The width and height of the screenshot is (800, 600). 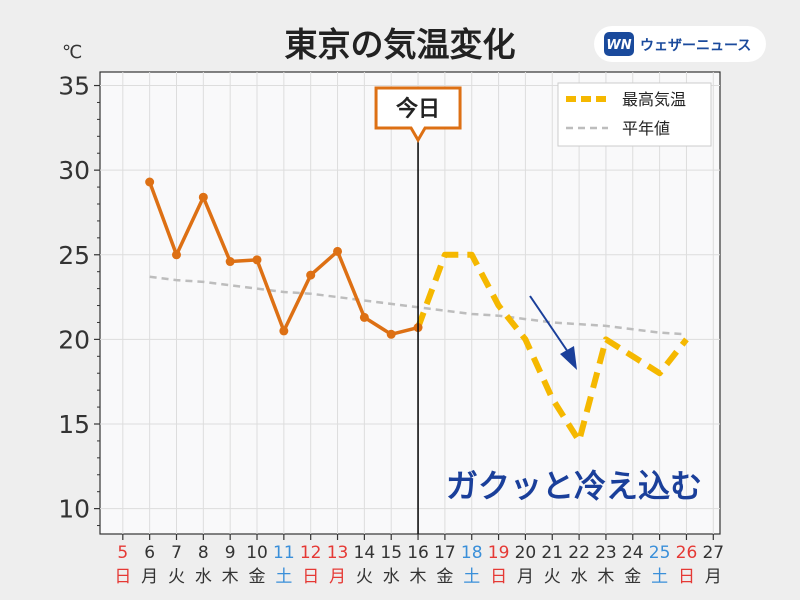 What do you see at coordinates (574, 400) in the screenshot?
I see `annotation: ガクッと冷え込む` at bounding box center [574, 400].